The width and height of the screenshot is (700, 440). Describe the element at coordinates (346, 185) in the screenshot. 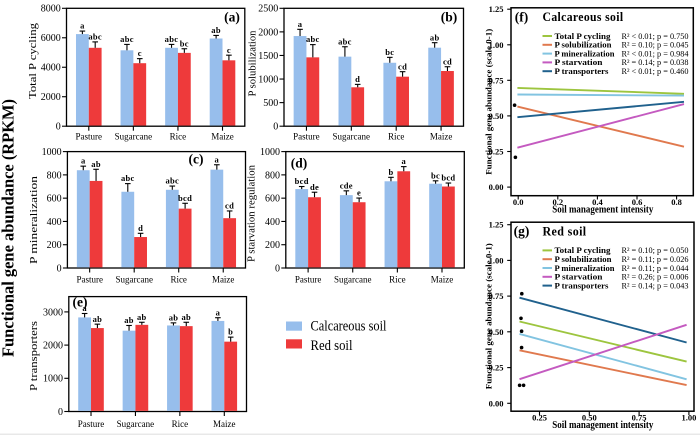

I see `svg-text: cde` at that location.